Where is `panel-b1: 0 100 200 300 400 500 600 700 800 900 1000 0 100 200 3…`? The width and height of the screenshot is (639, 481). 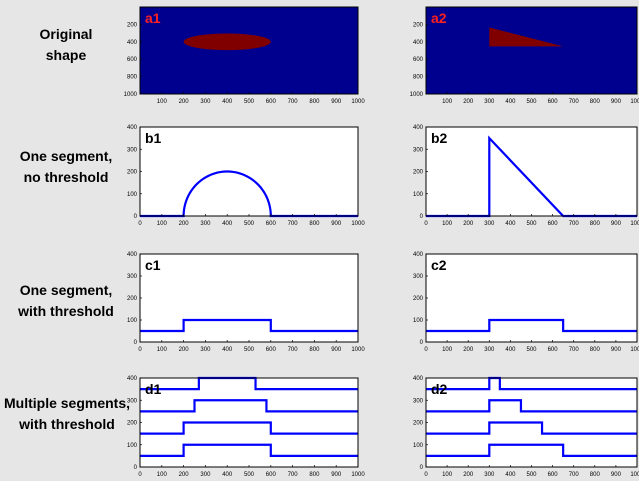 panel-b1: 0 100 200 300 400 500 600 700 800 900 1000 0 100 200 3… is located at coordinates (246, 176).